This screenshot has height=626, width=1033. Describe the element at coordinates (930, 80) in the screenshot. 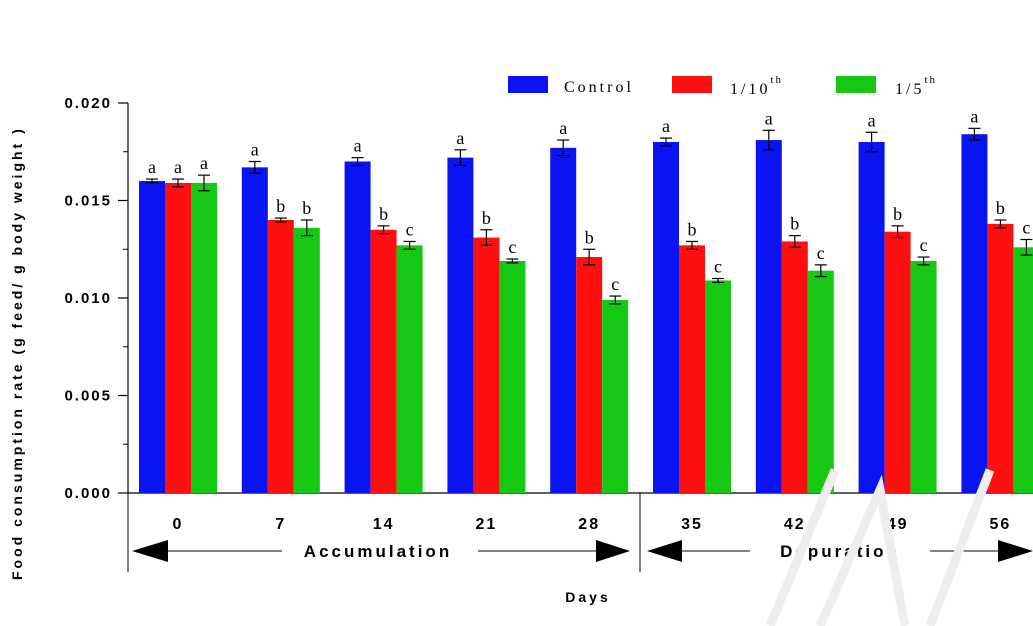

I see `legend-label-fifth-sup: th` at that location.